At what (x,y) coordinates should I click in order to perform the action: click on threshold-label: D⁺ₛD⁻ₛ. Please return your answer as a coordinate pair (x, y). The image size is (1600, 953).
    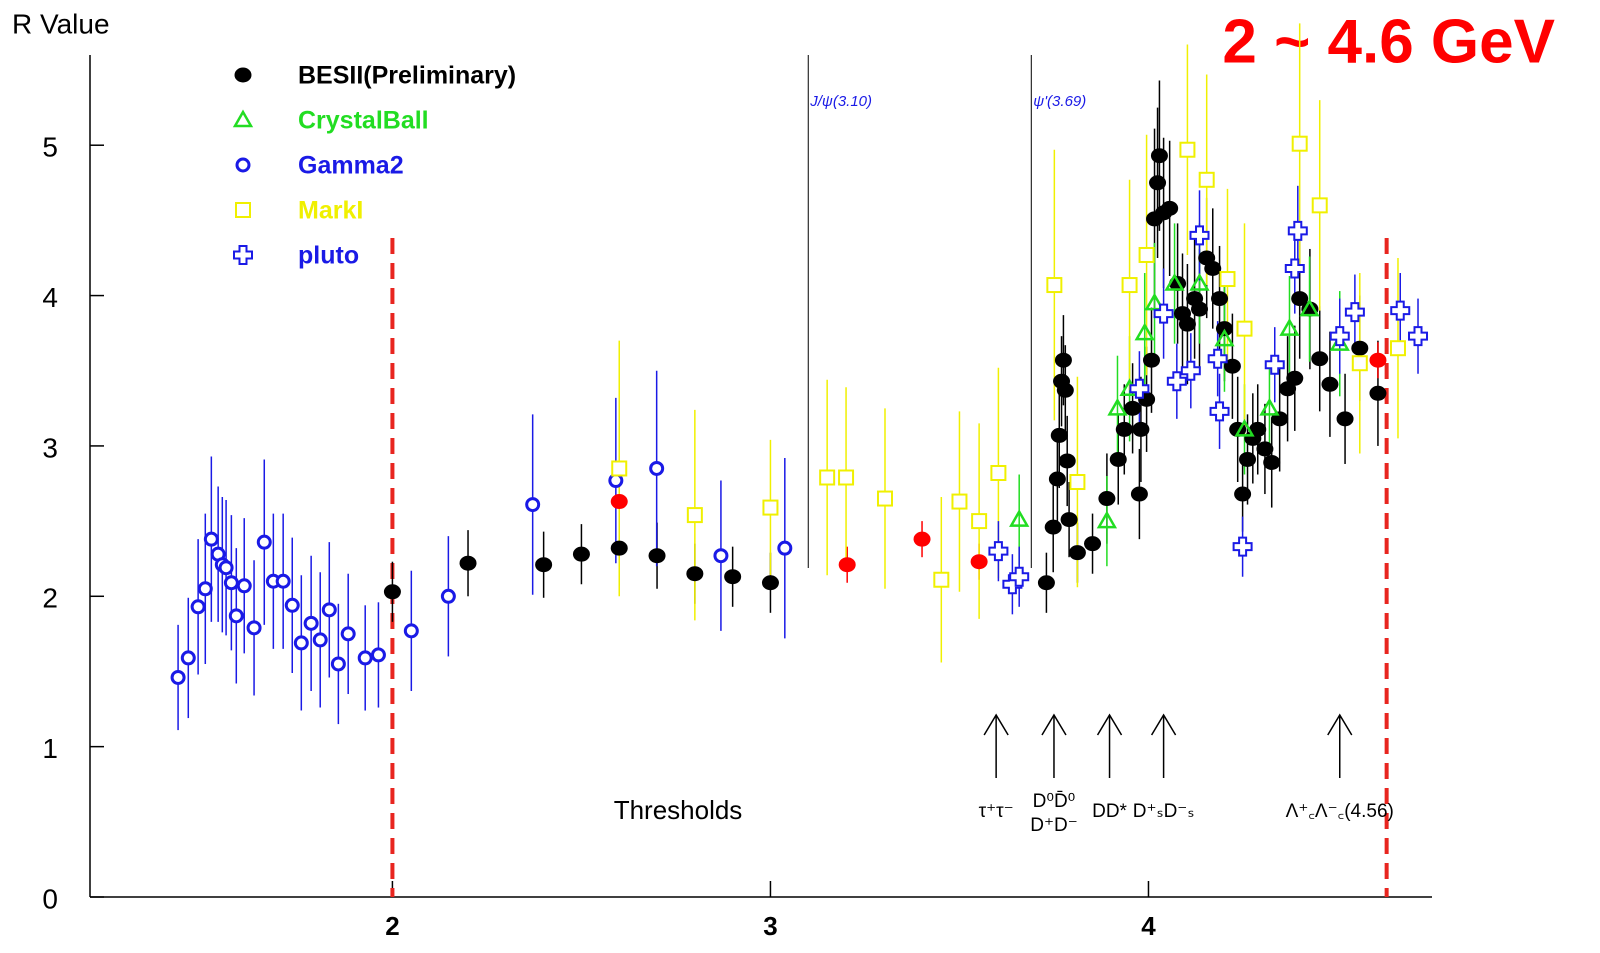
    Looking at the image, I should click on (1164, 811).